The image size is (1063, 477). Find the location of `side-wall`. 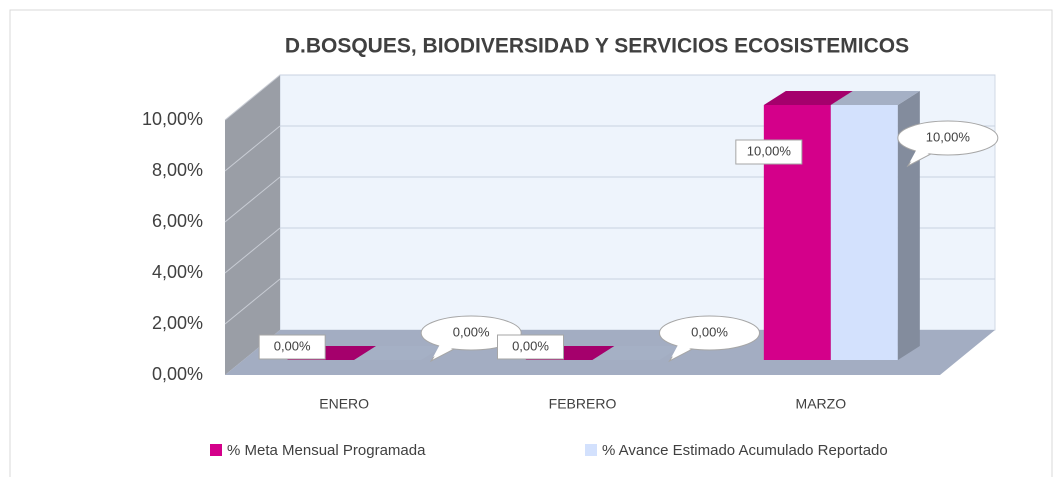

side-wall is located at coordinates (252, 225).